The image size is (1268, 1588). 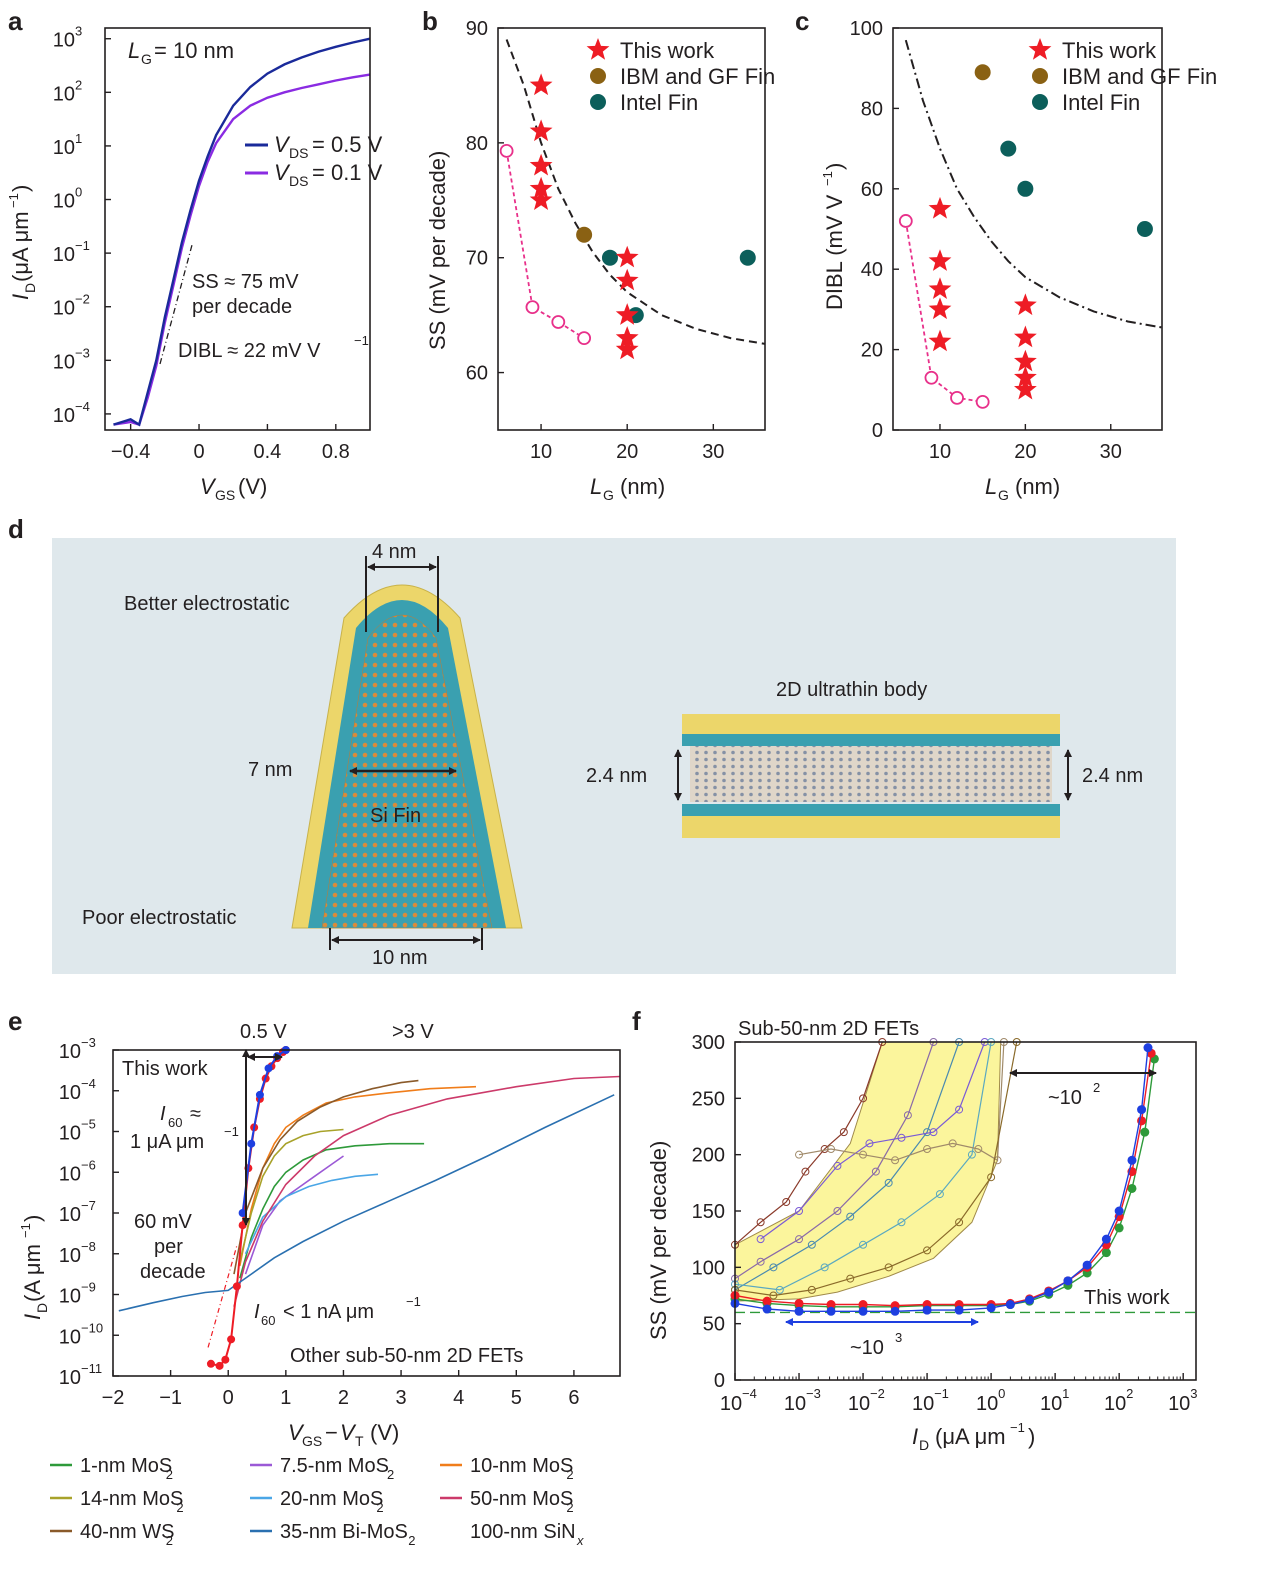 What do you see at coordinates (175, 1122) in the screenshot?
I see `panel-e-i60-sub: 60` at bounding box center [175, 1122].